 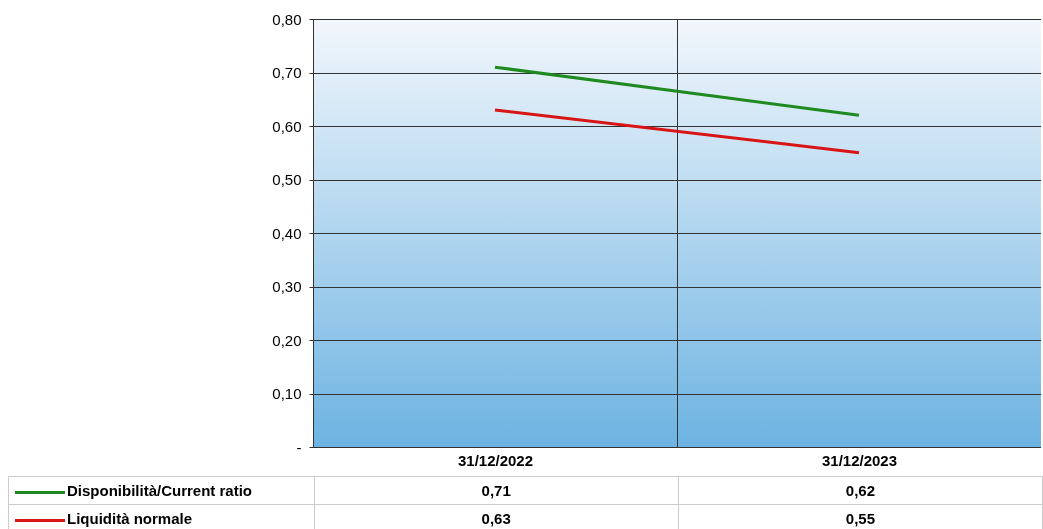 I want to click on y-tick-label: 0,20, so click(x=287, y=340).